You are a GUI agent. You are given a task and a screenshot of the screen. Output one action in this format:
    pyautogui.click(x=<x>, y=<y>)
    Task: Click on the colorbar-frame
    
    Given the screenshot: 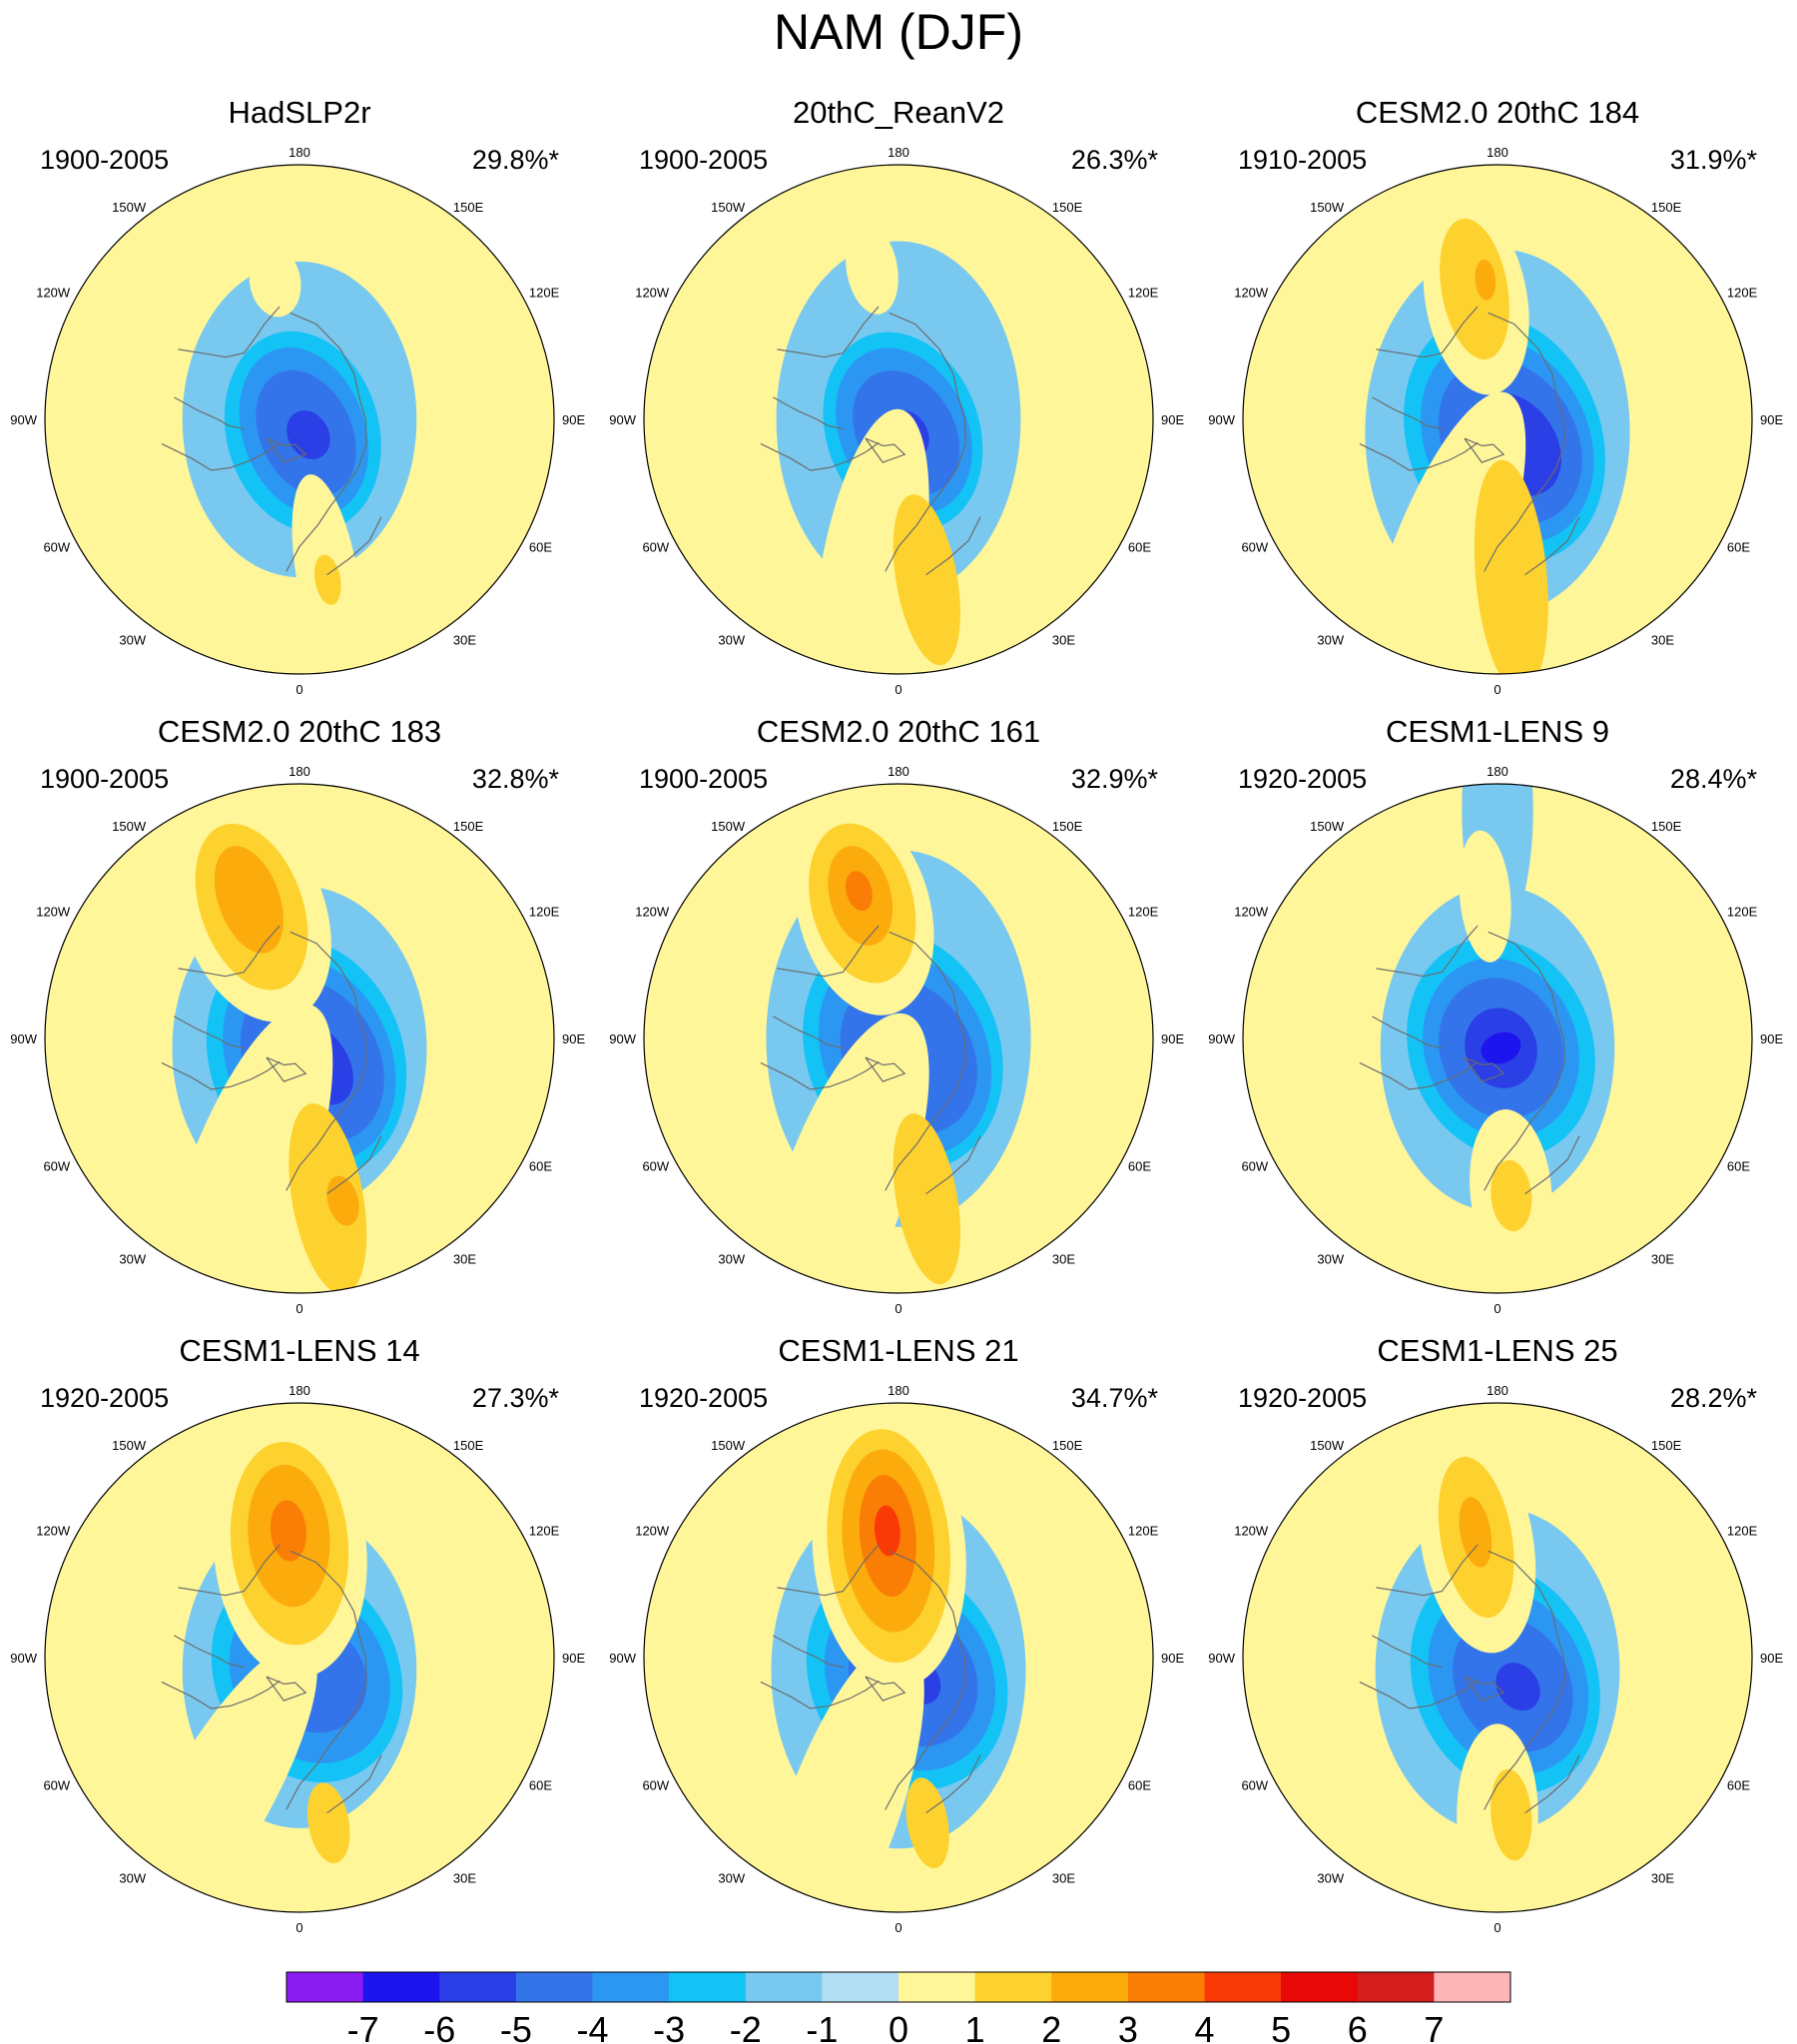 What is the action you would take?
    pyautogui.click(x=898, y=1987)
    